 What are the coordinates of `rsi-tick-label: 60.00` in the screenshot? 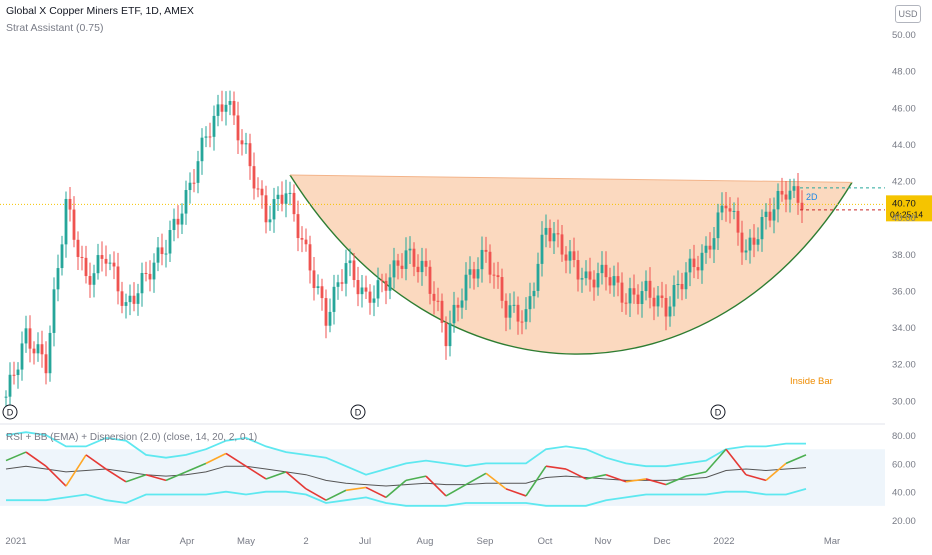 It's located at (904, 464).